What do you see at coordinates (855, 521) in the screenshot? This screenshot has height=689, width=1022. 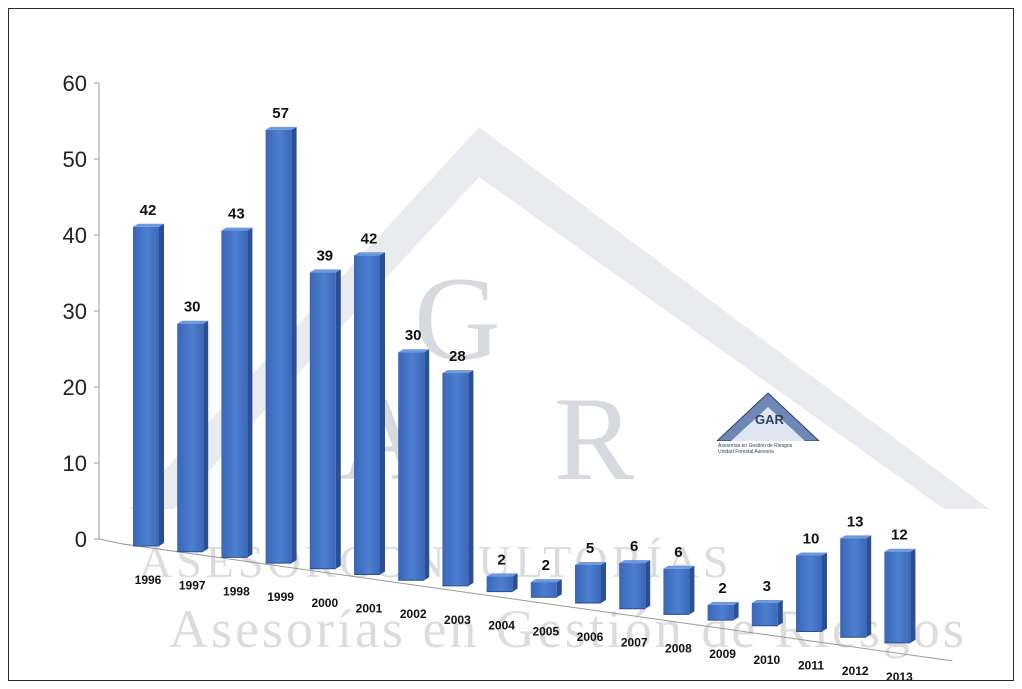 I see `data-label: 13` at bounding box center [855, 521].